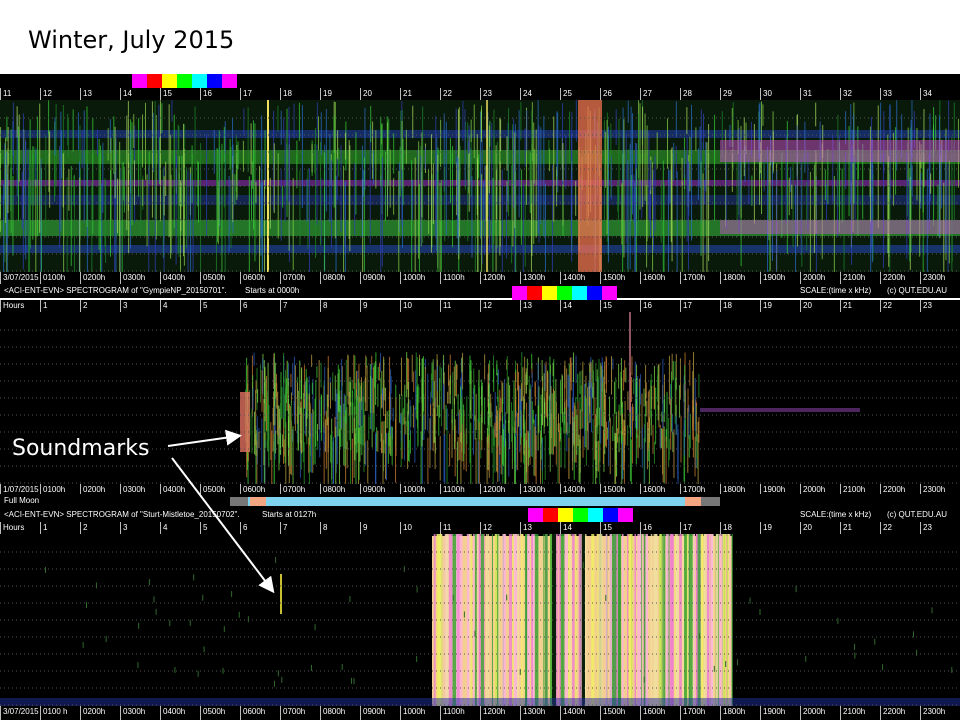 The width and height of the screenshot is (960, 720). I want to click on axis-tick: 3, so click(140, 528).